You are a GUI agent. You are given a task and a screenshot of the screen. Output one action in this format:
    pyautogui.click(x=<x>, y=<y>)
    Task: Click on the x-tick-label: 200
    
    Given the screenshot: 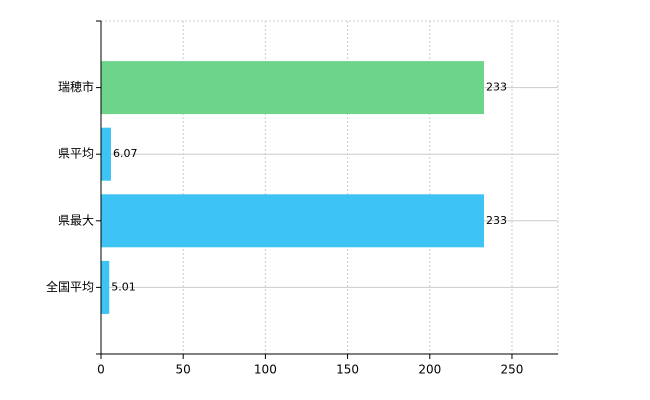 What is the action you would take?
    pyautogui.click(x=429, y=370)
    